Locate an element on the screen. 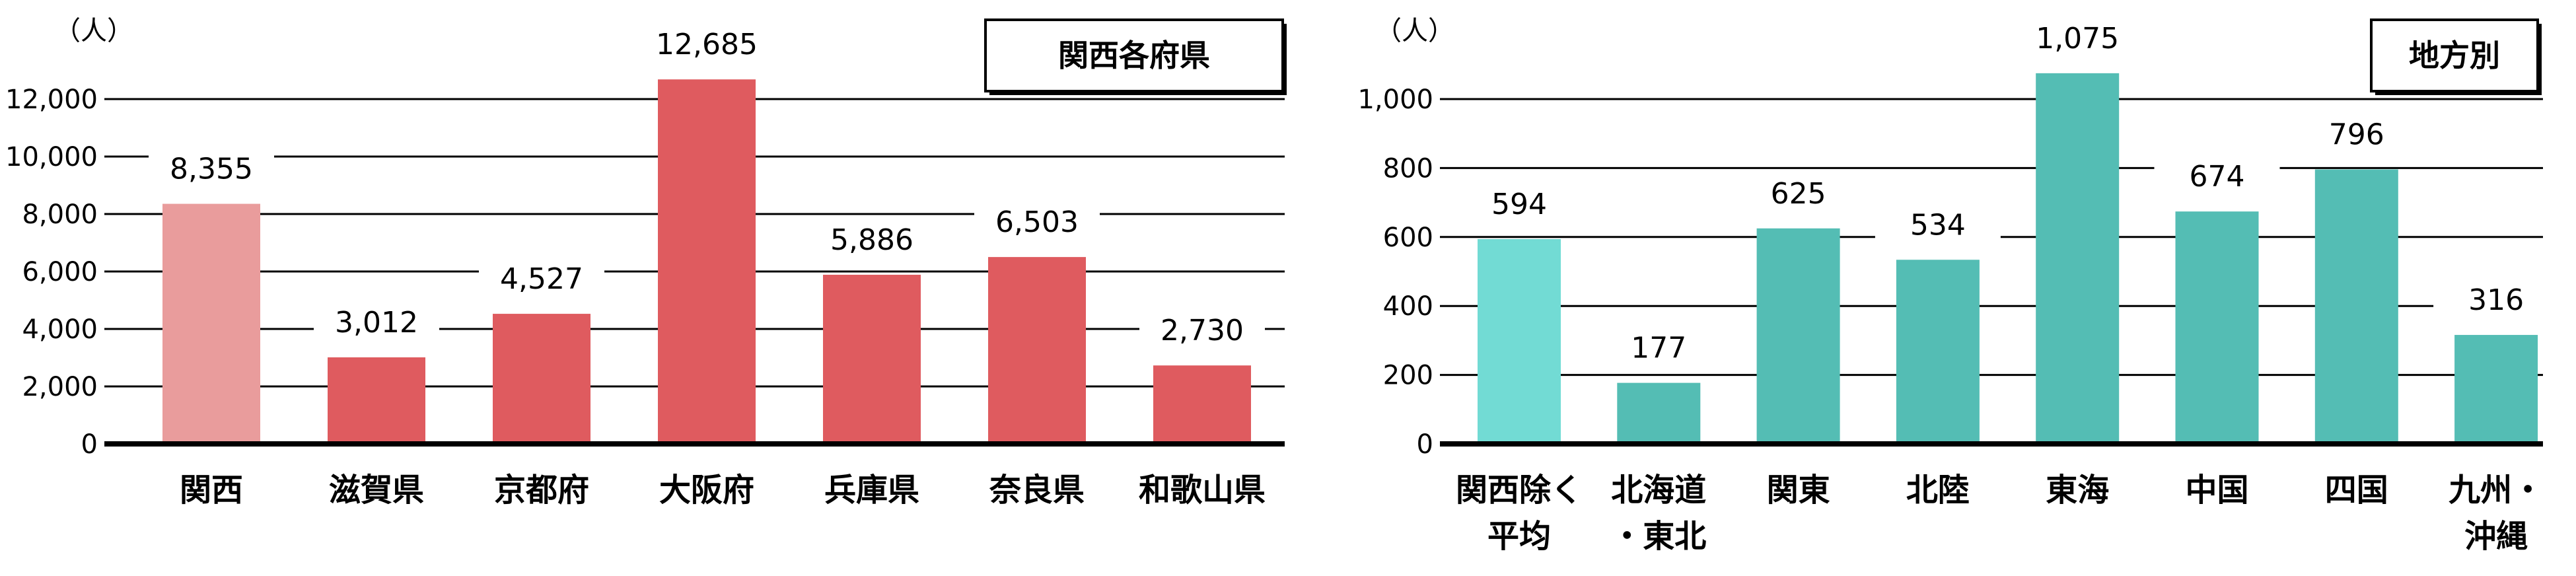 This screenshot has width=2576, height=576. data-label: 2,730 is located at coordinates (1202, 330).